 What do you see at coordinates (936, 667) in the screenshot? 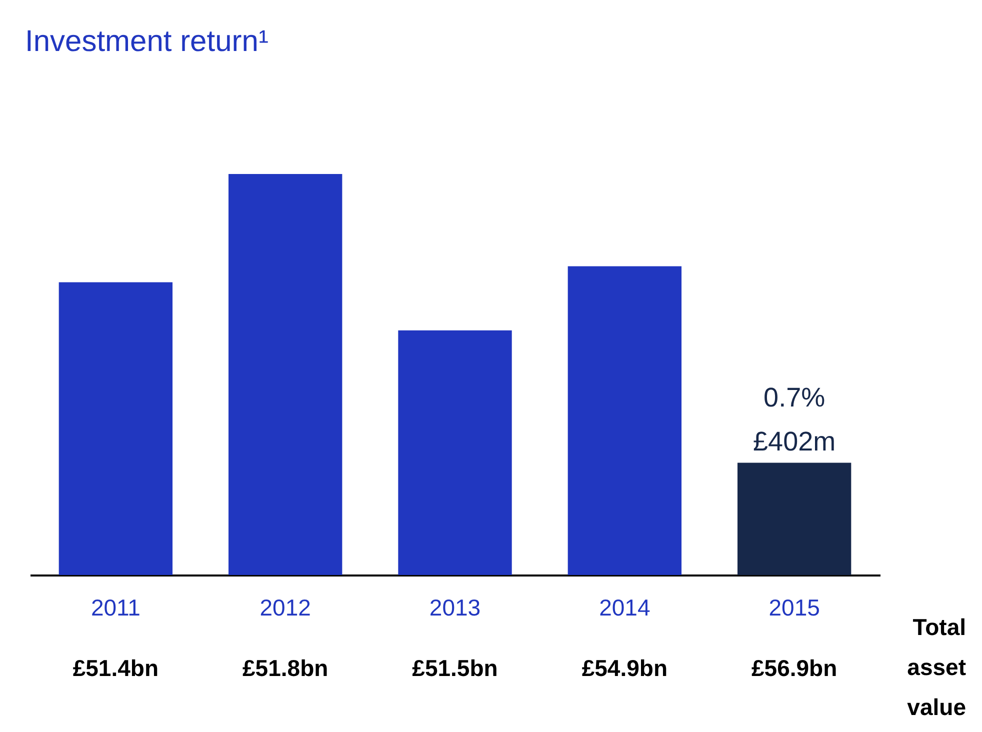
I see `text: Total asset value` at bounding box center [936, 667].